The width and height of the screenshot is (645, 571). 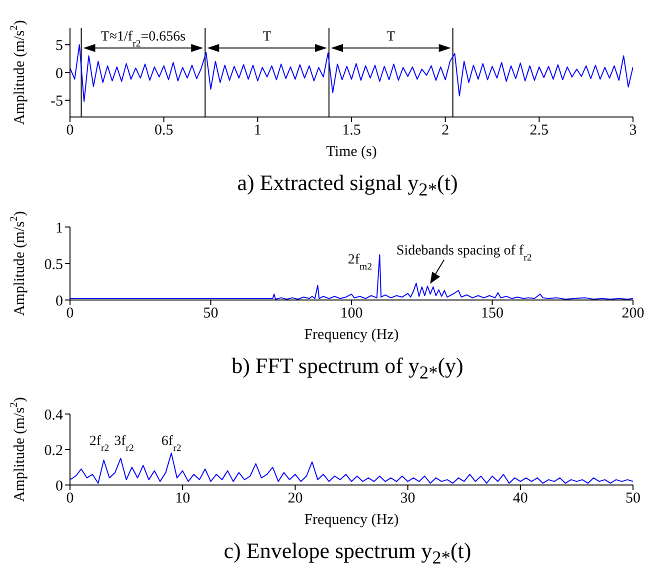 What do you see at coordinates (351, 152) in the screenshot?
I see `x-axis-title: Time (s)` at bounding box center [351, 152].